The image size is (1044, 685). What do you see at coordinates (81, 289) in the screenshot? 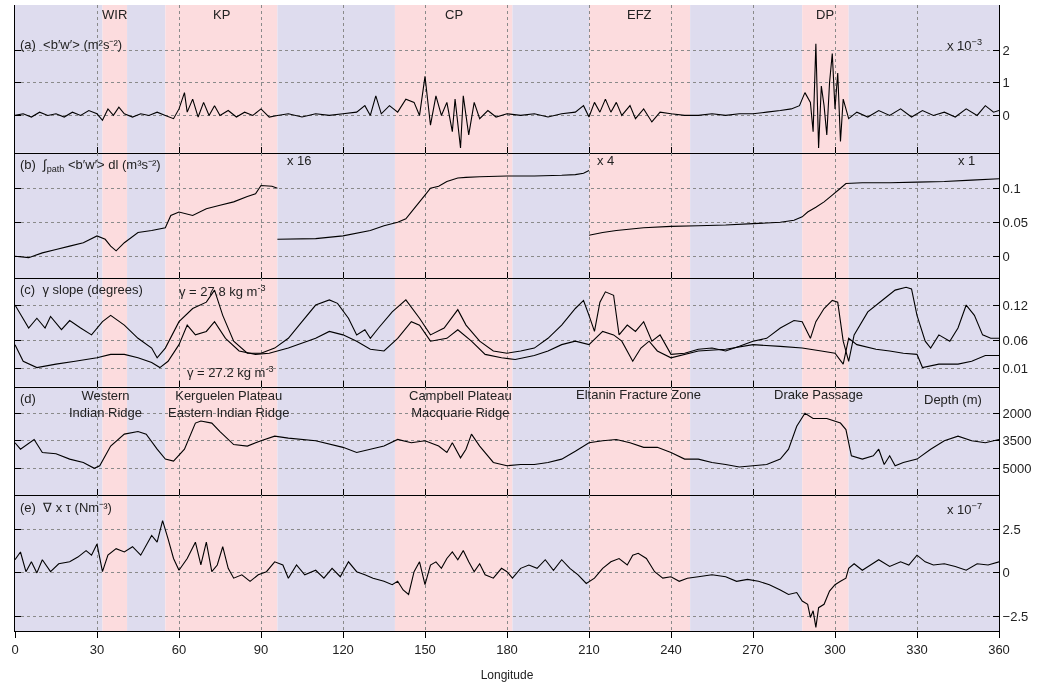
I see `chart-title: (c) γ slope (degrees)` at bounding box center [81, 289].